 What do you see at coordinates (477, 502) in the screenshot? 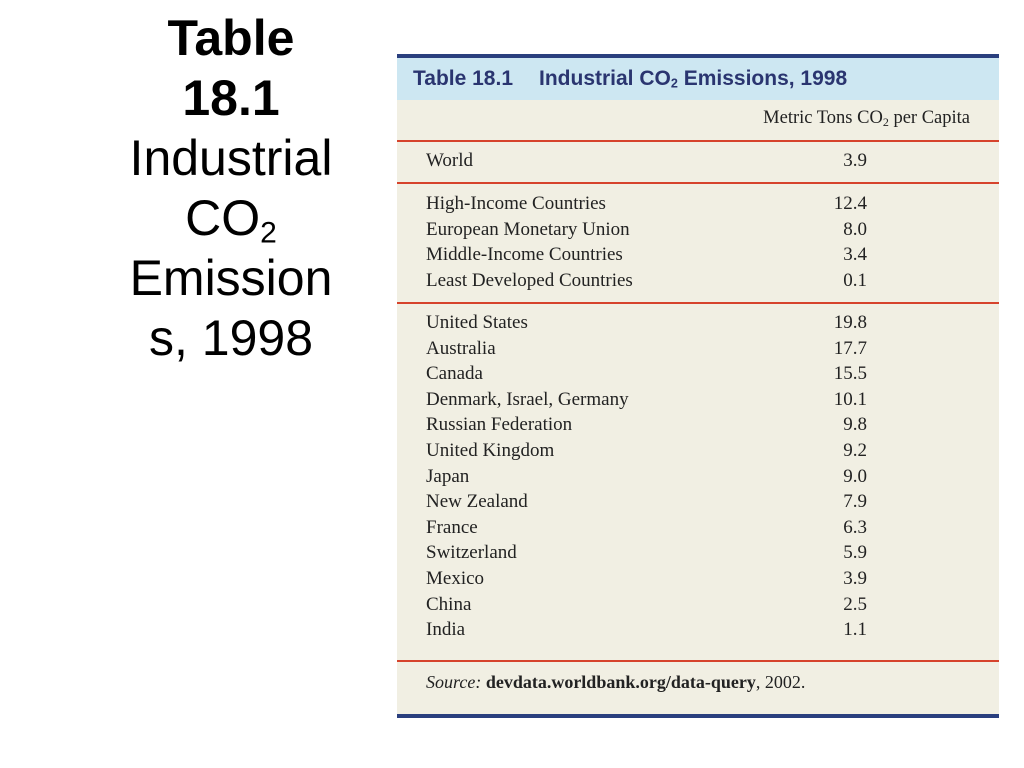
I see `country-name: New Zealand` at bounding box center [477, 502].